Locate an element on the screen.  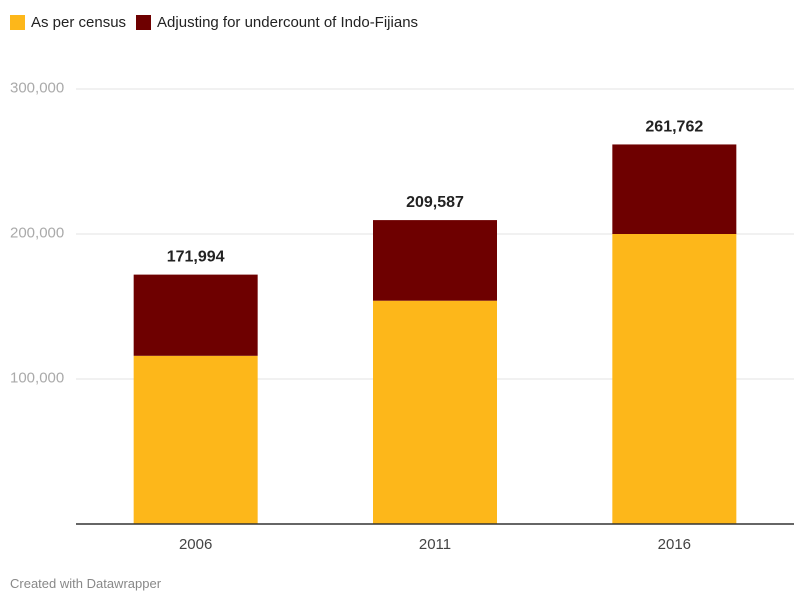
x-tick-label: 2006 is located at coordinates (195, 544).